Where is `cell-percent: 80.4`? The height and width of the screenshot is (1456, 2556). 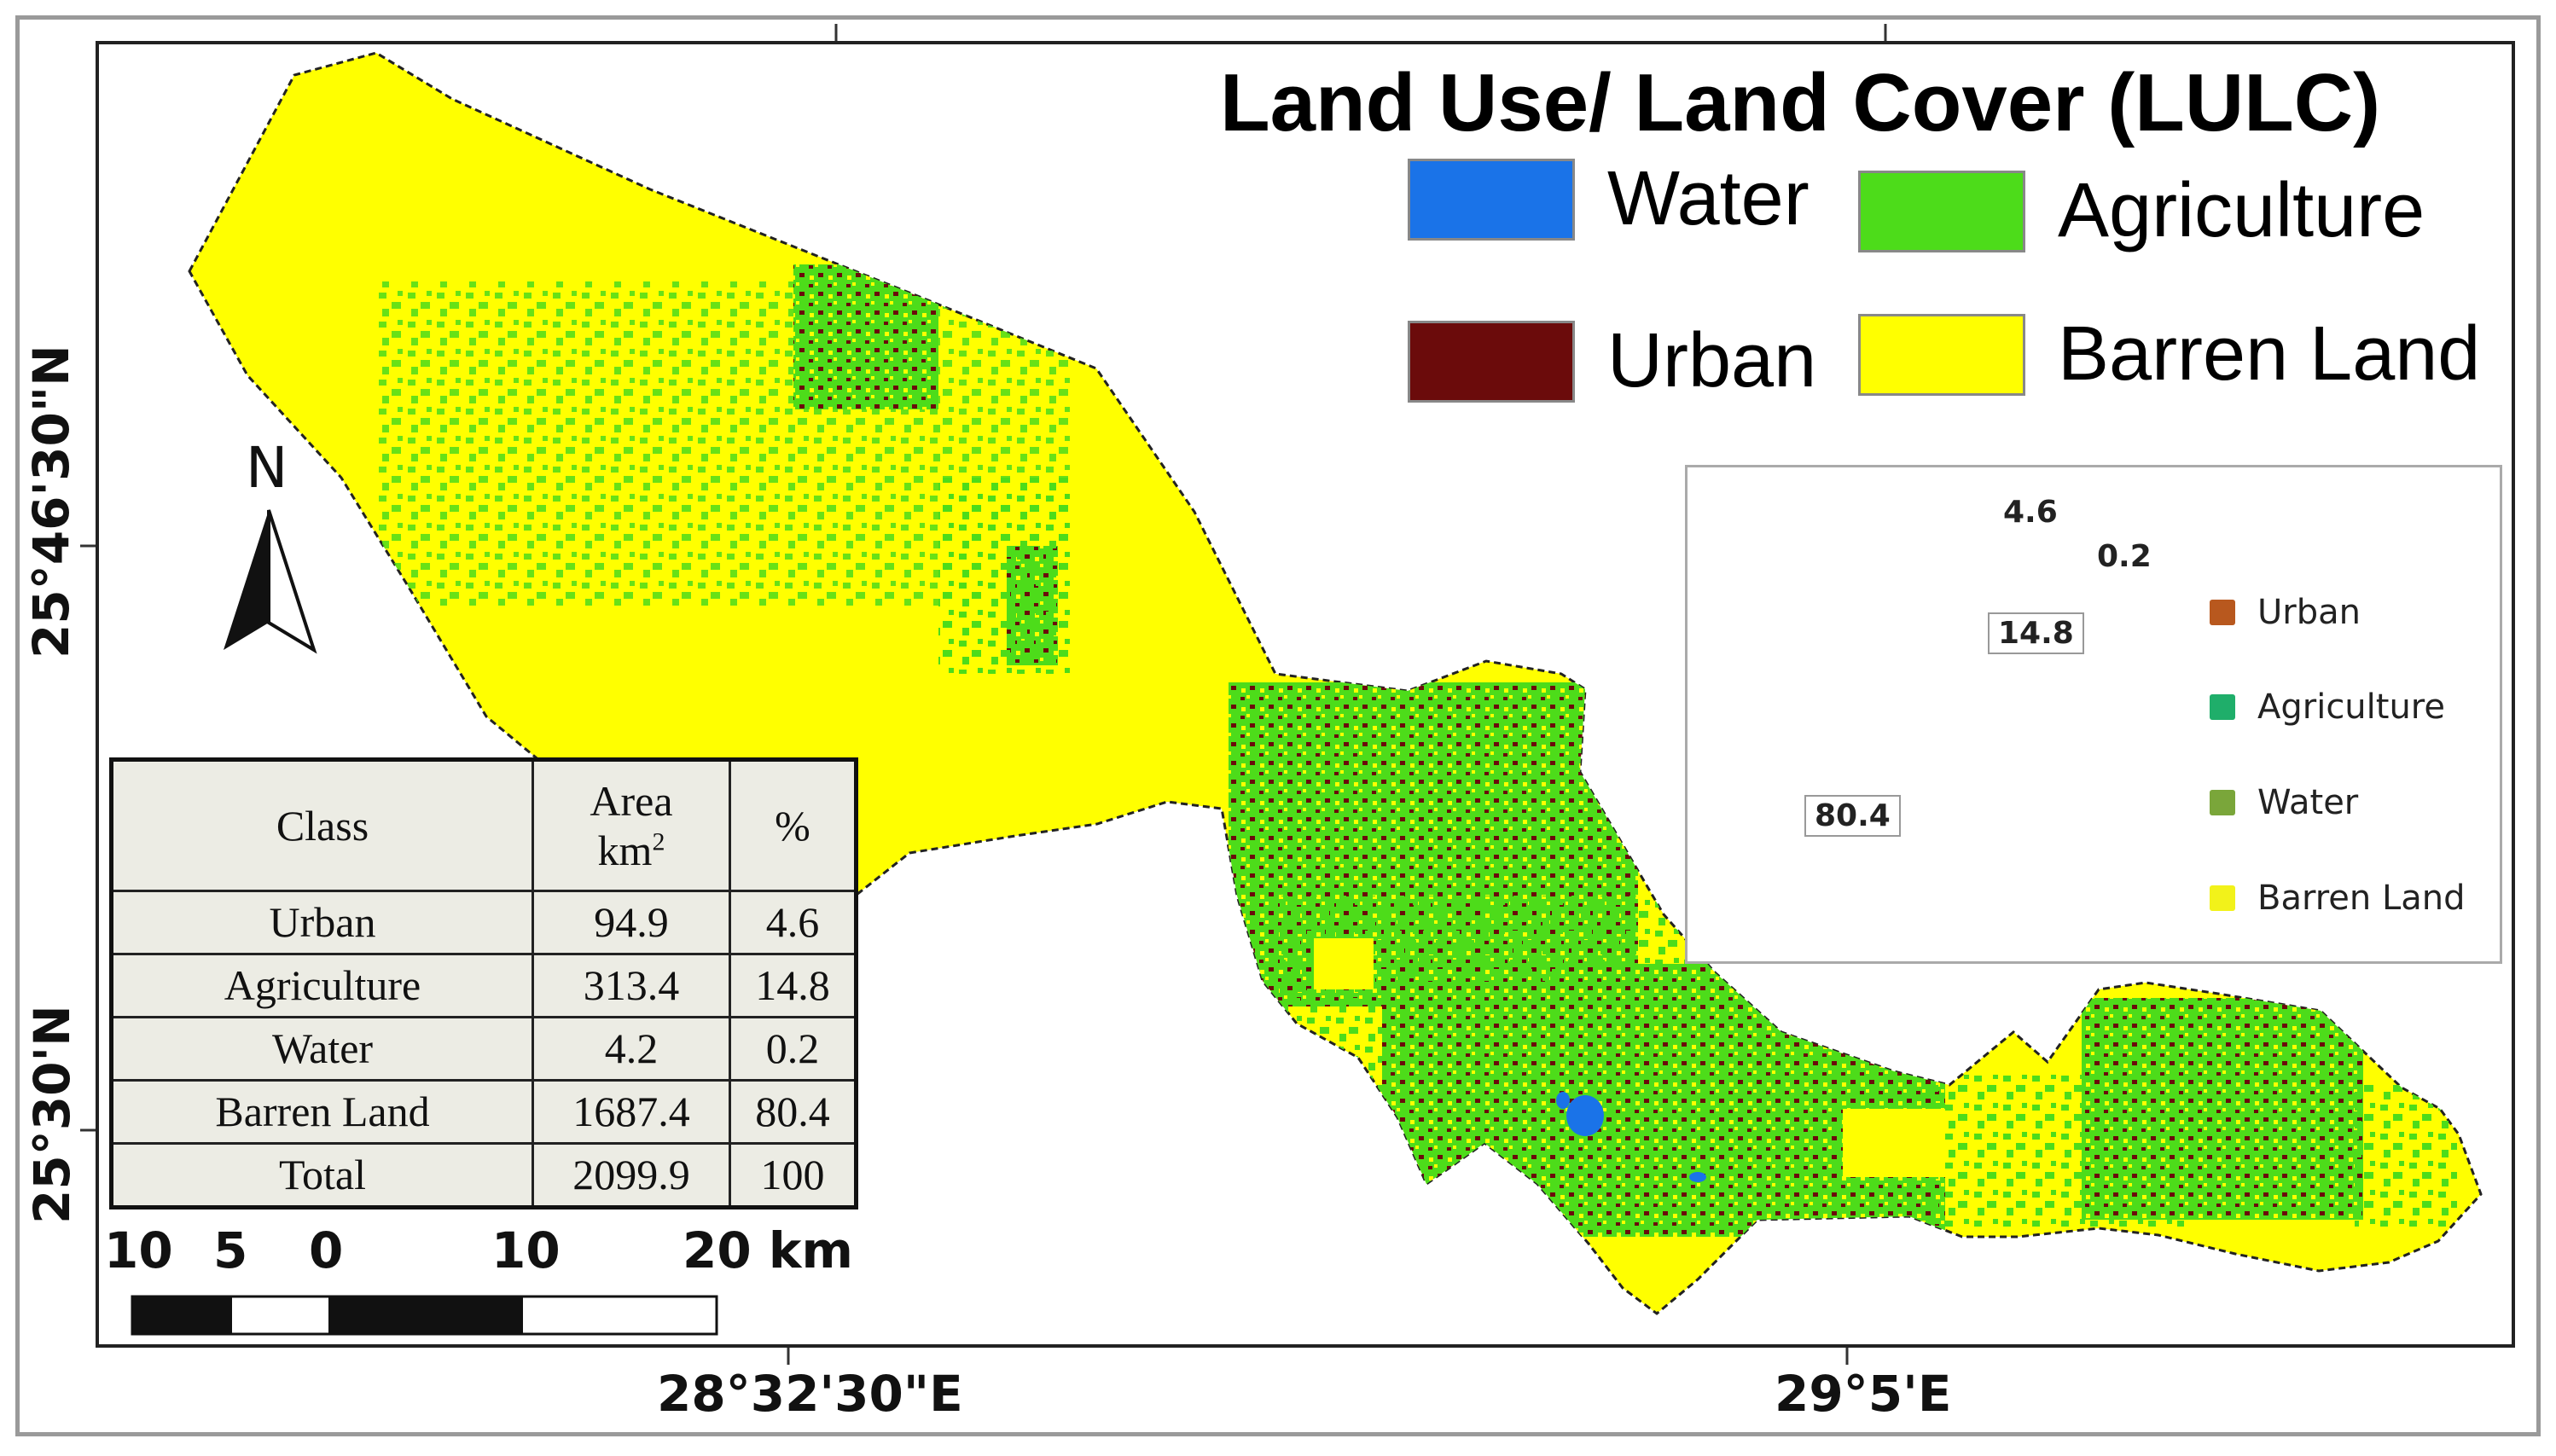
cell-percent: 80.4 is located at coordinates (793, 1111).